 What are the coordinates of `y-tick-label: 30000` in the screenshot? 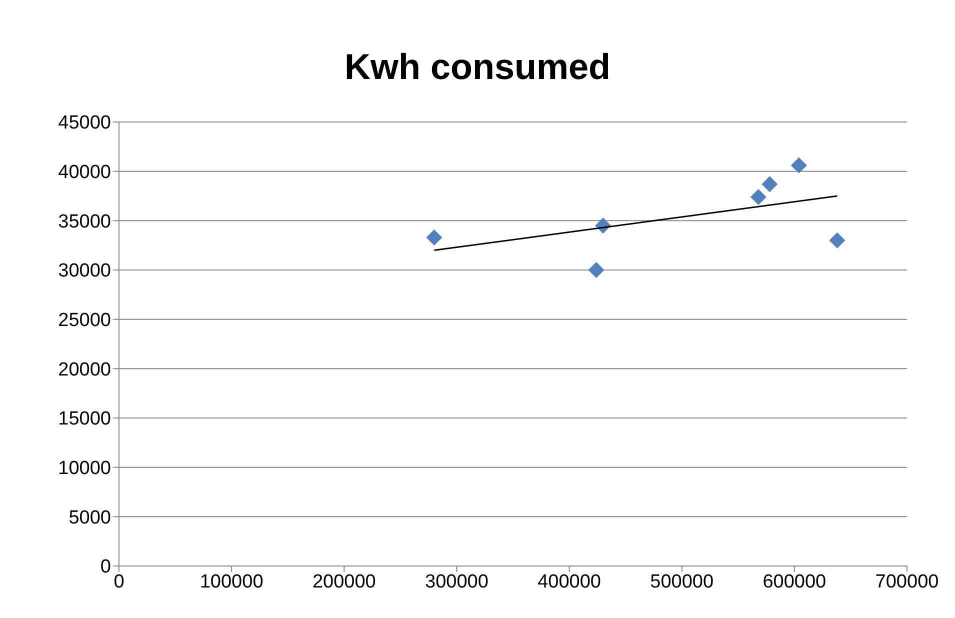 It's located at (84, 271).